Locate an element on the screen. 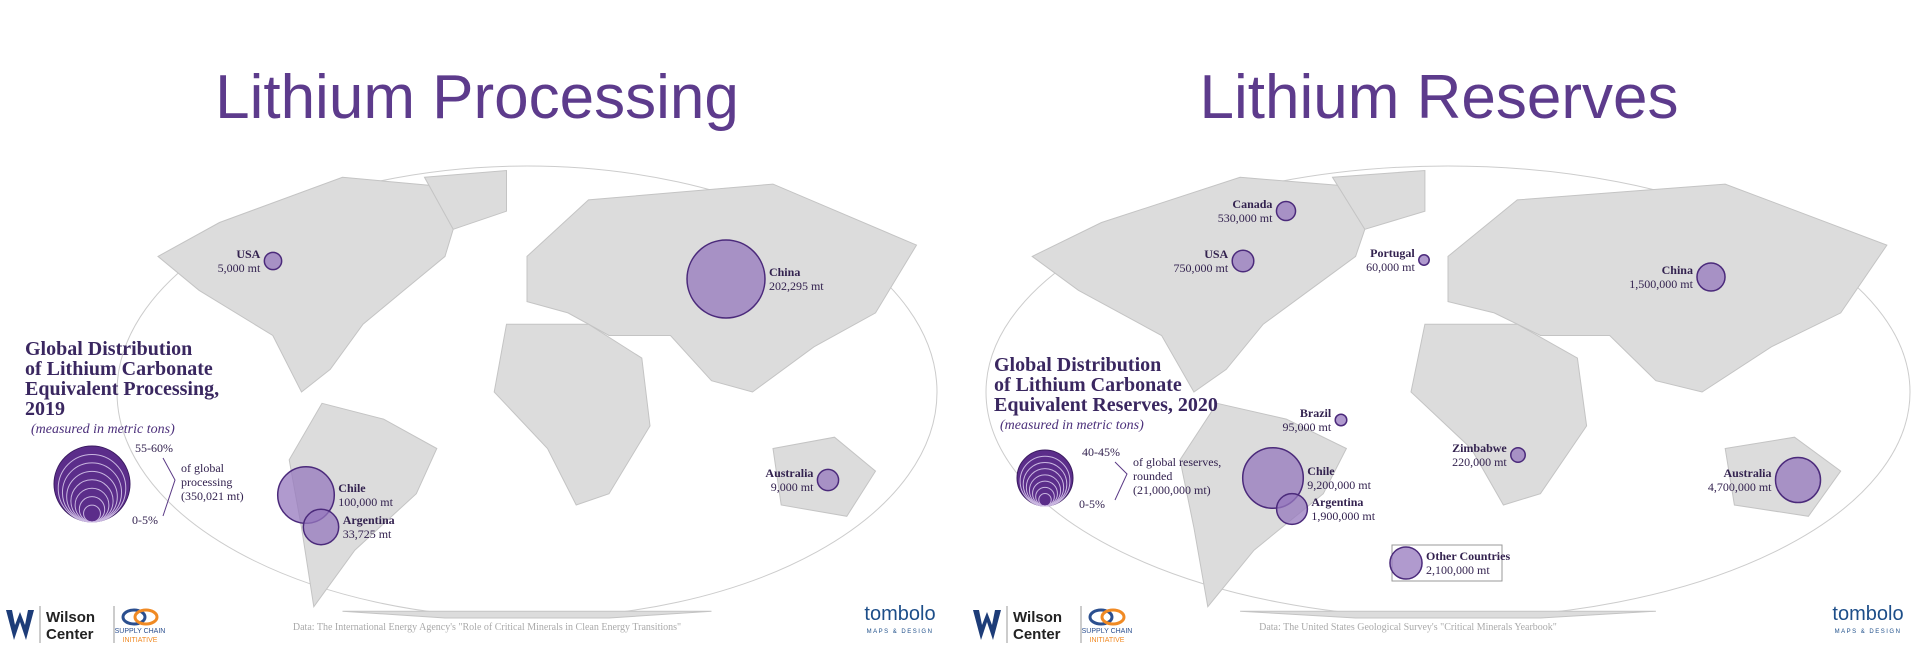  country-name: Other Countries is located at coordinates (1468, 556).